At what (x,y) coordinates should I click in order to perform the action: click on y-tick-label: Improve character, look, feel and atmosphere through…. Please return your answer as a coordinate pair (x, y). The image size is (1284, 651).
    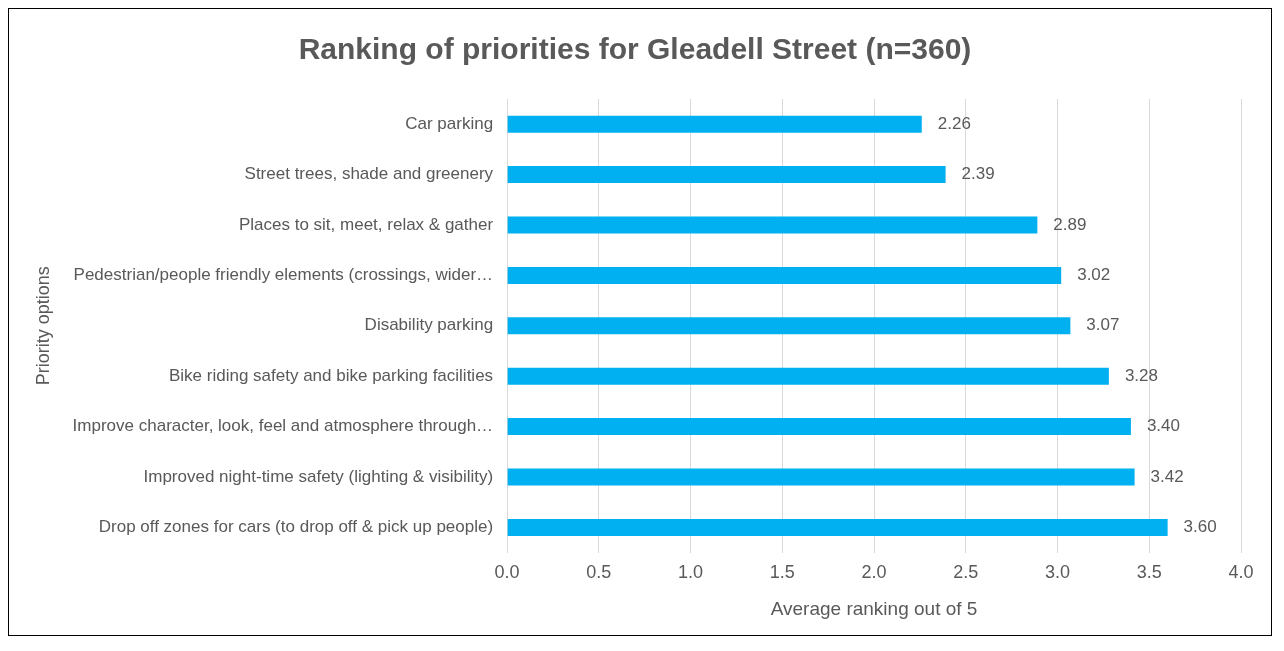
    Looking at the image, I should click on (283, 426).